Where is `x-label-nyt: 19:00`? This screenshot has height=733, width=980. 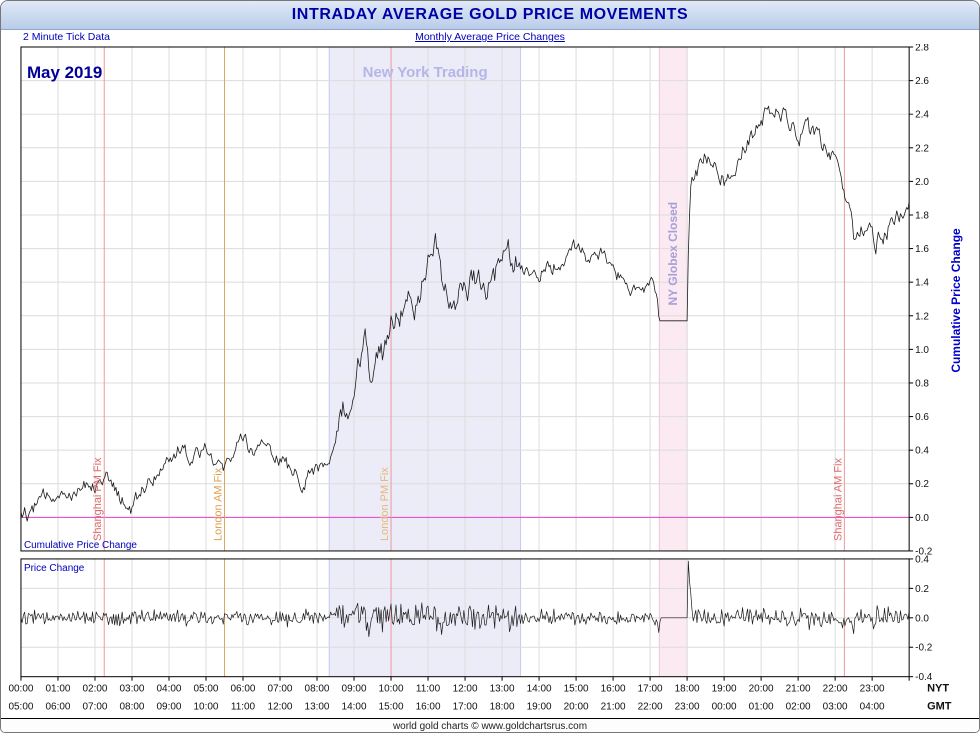 x-label-nyt: 19:00 is located at coordinates (724, 689).